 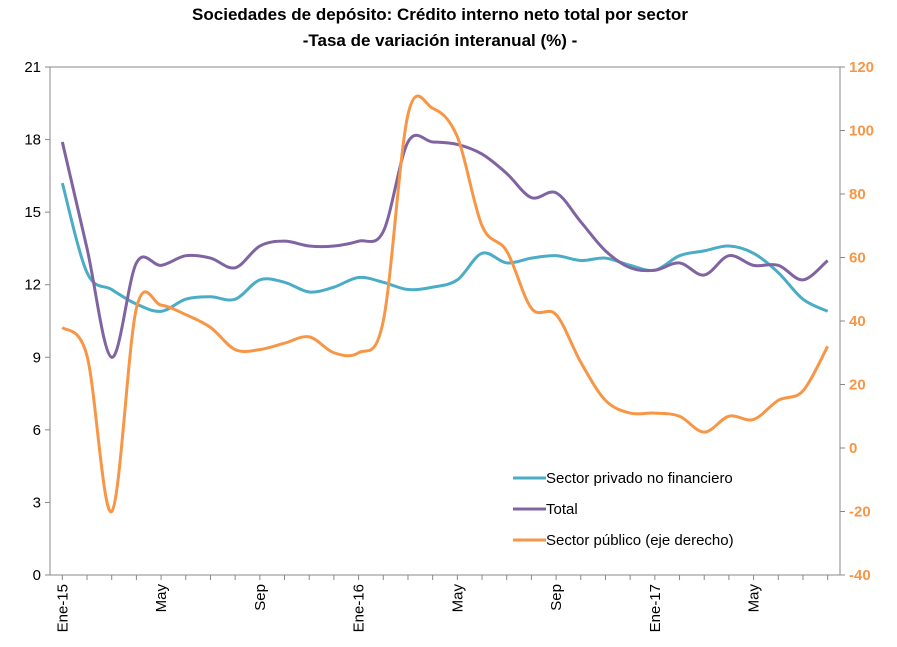 I want to click on x-tick-label: Ene-15, so click(x=62, y=608).